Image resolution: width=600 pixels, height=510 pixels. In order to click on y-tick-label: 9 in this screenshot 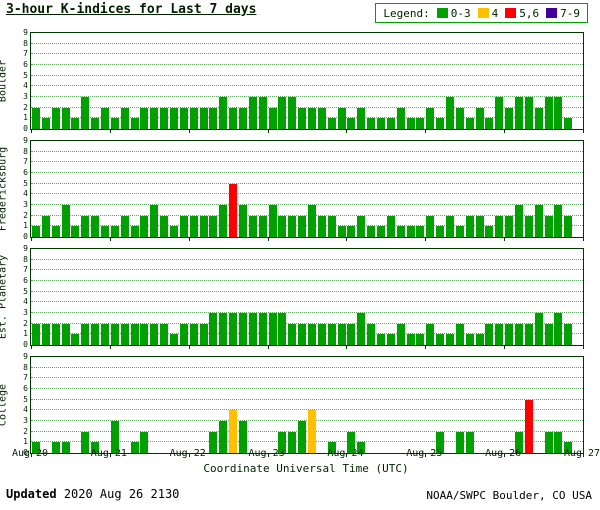, I will do `click(25, 140)`.